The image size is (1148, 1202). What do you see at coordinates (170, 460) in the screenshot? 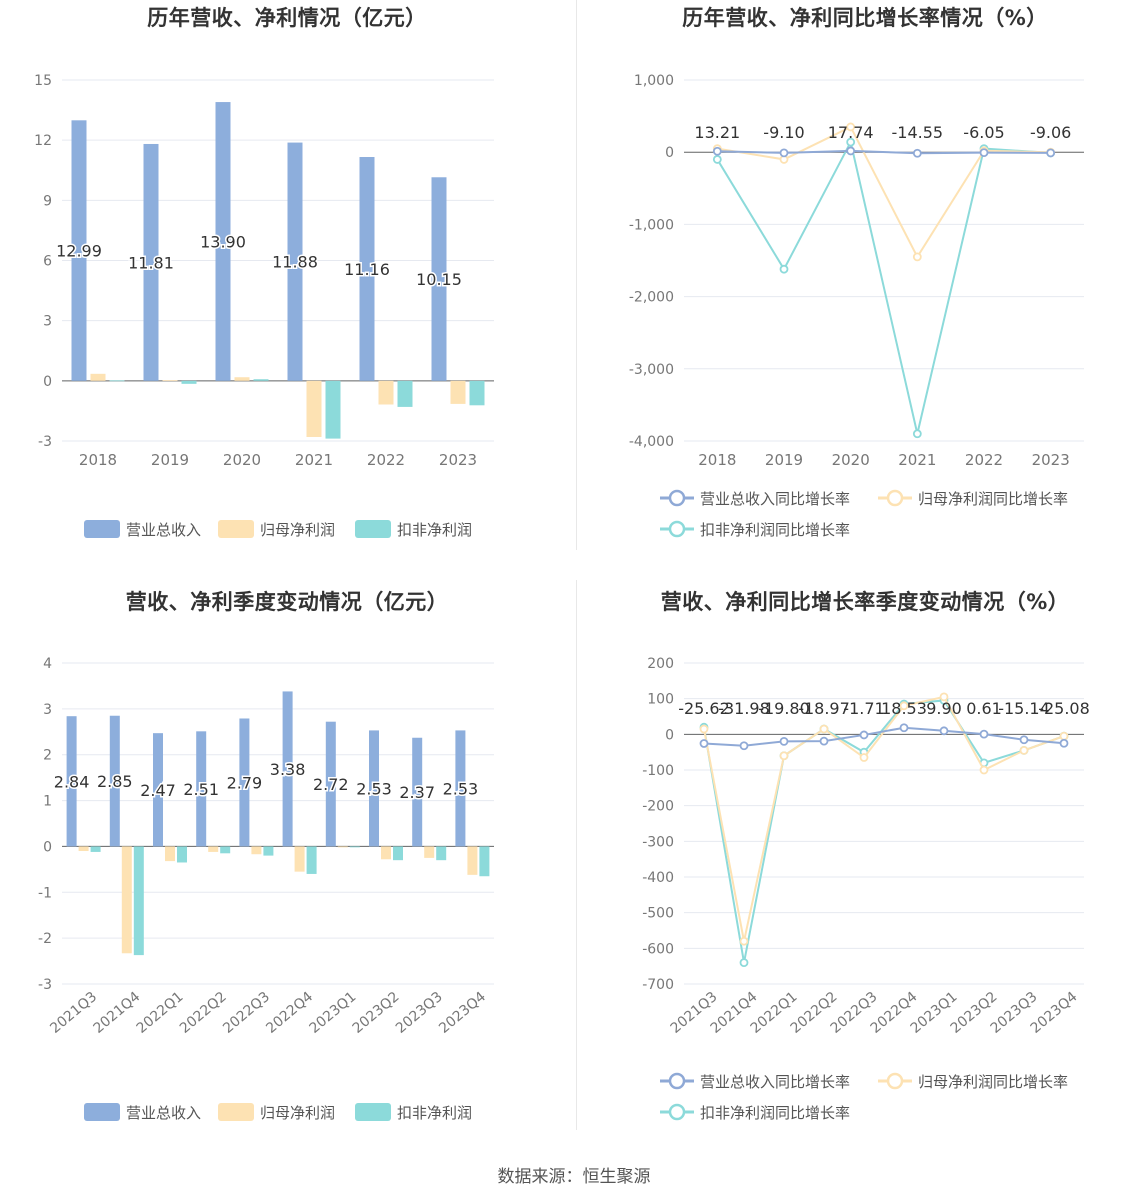
I see `x-tick-label: 2019` at bounding box center [170, 460].